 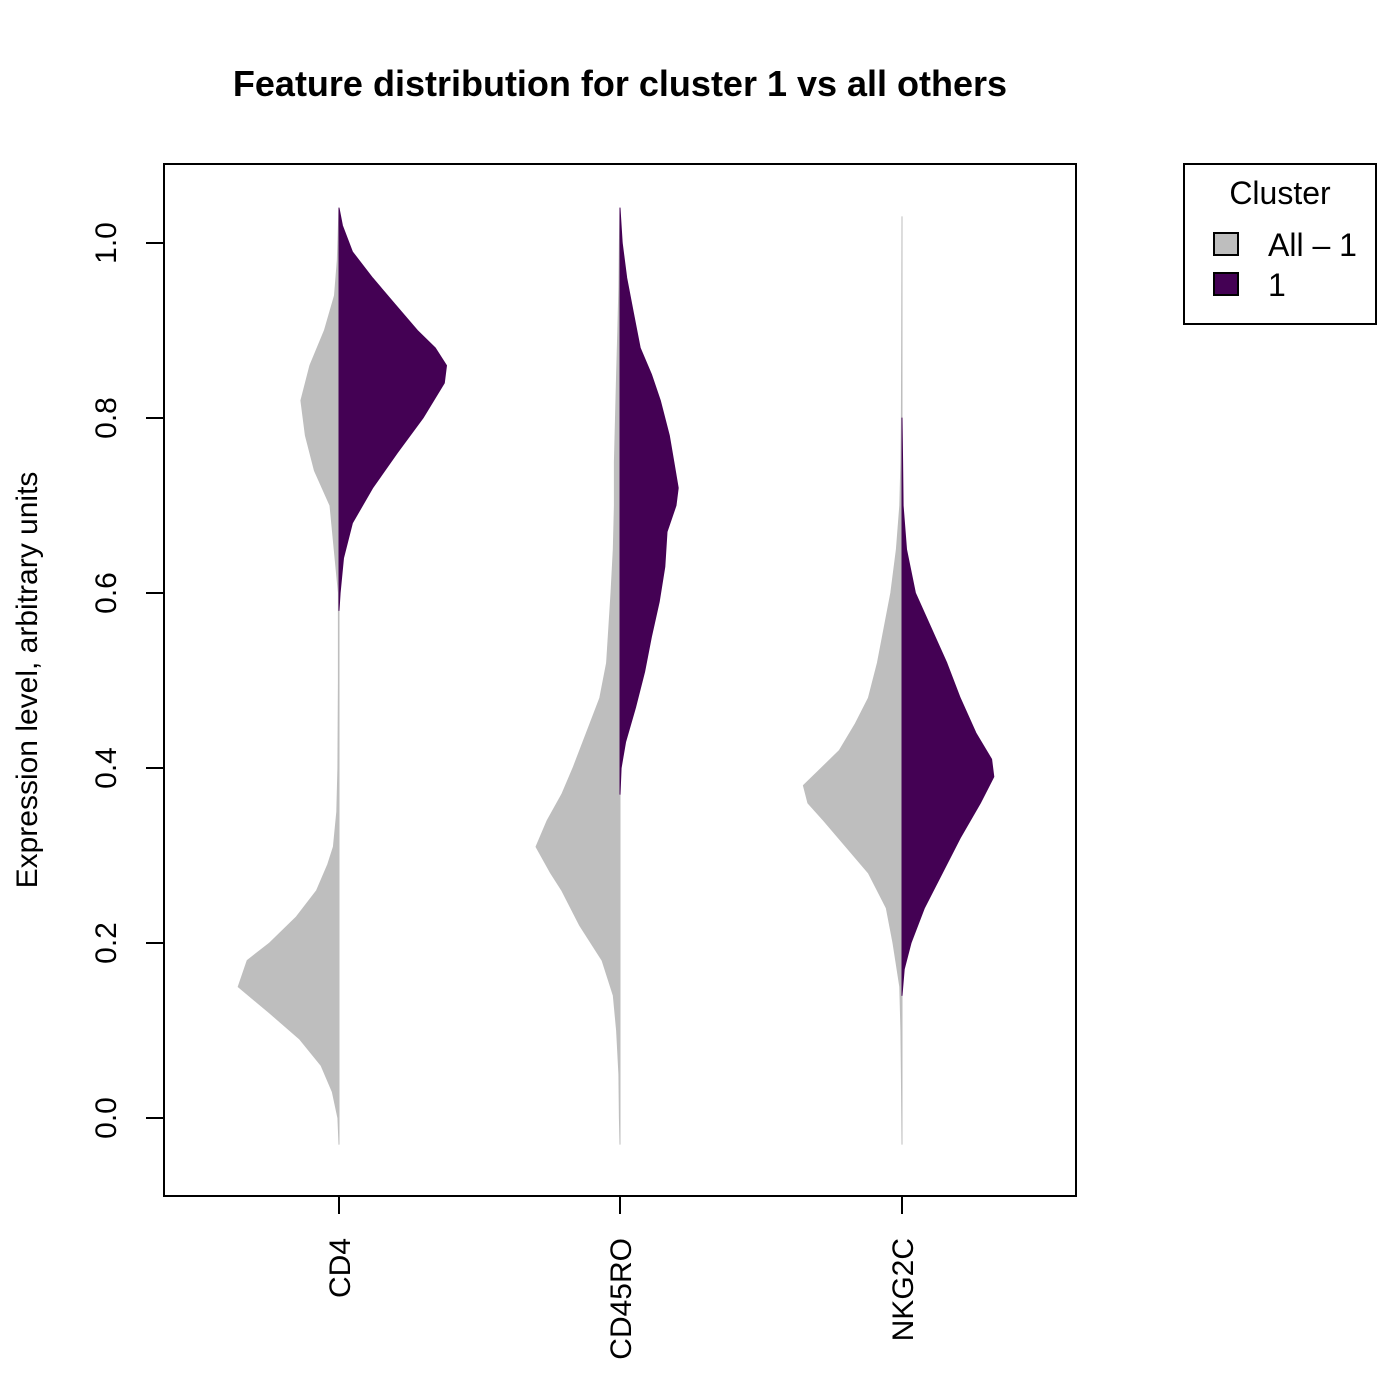 What do you see at coordinates (106, 768) in the screenshot?
I see `y-tick-label: 0.4` at bounding box center [106, 768].